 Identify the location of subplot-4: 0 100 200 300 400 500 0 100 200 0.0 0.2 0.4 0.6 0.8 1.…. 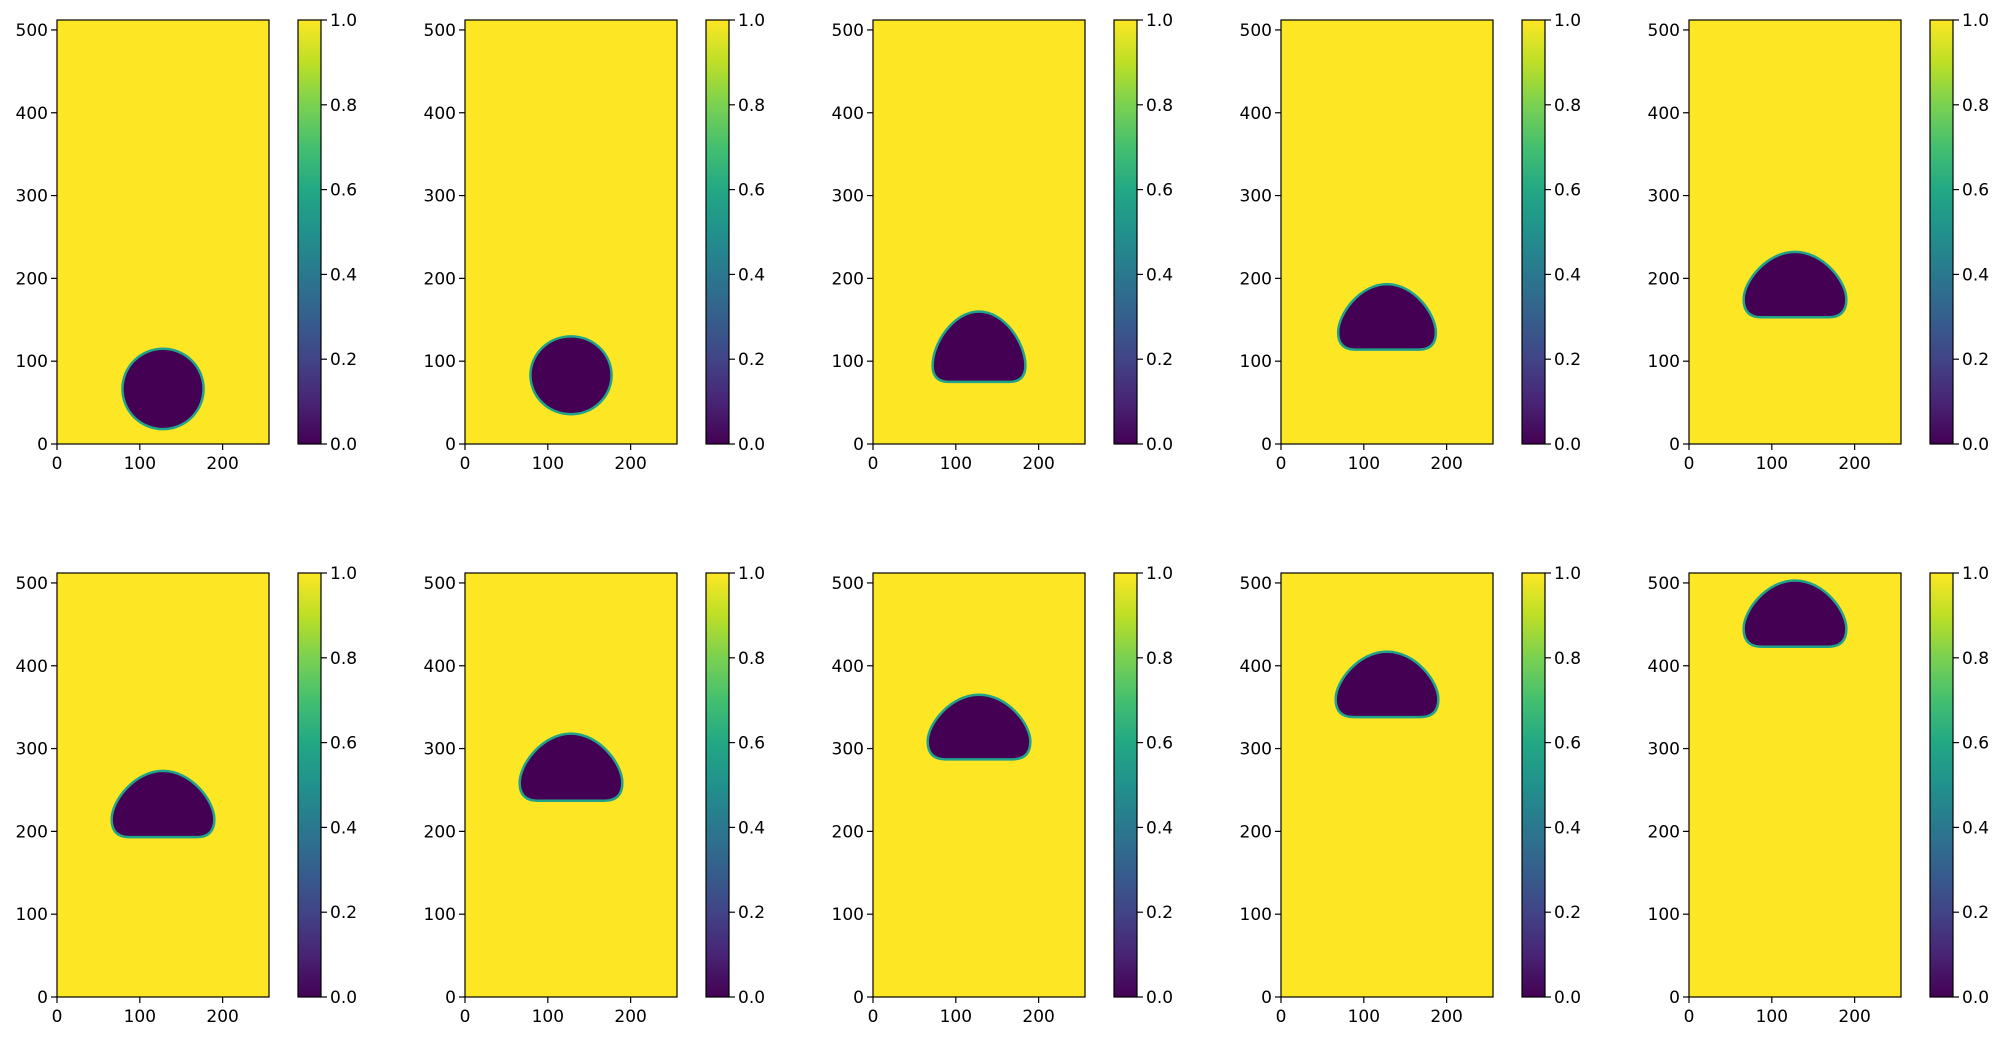
(1411, 242).